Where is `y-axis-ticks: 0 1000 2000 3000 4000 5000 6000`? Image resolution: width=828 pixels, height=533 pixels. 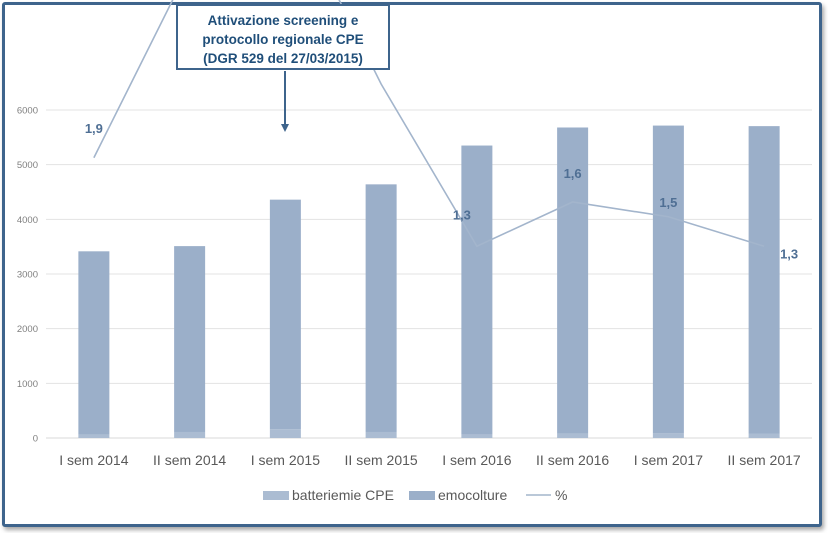
y-axis-ticks: 0 1000 2000 3000 4000 5000 6000 is located at coordinates (27, 275).